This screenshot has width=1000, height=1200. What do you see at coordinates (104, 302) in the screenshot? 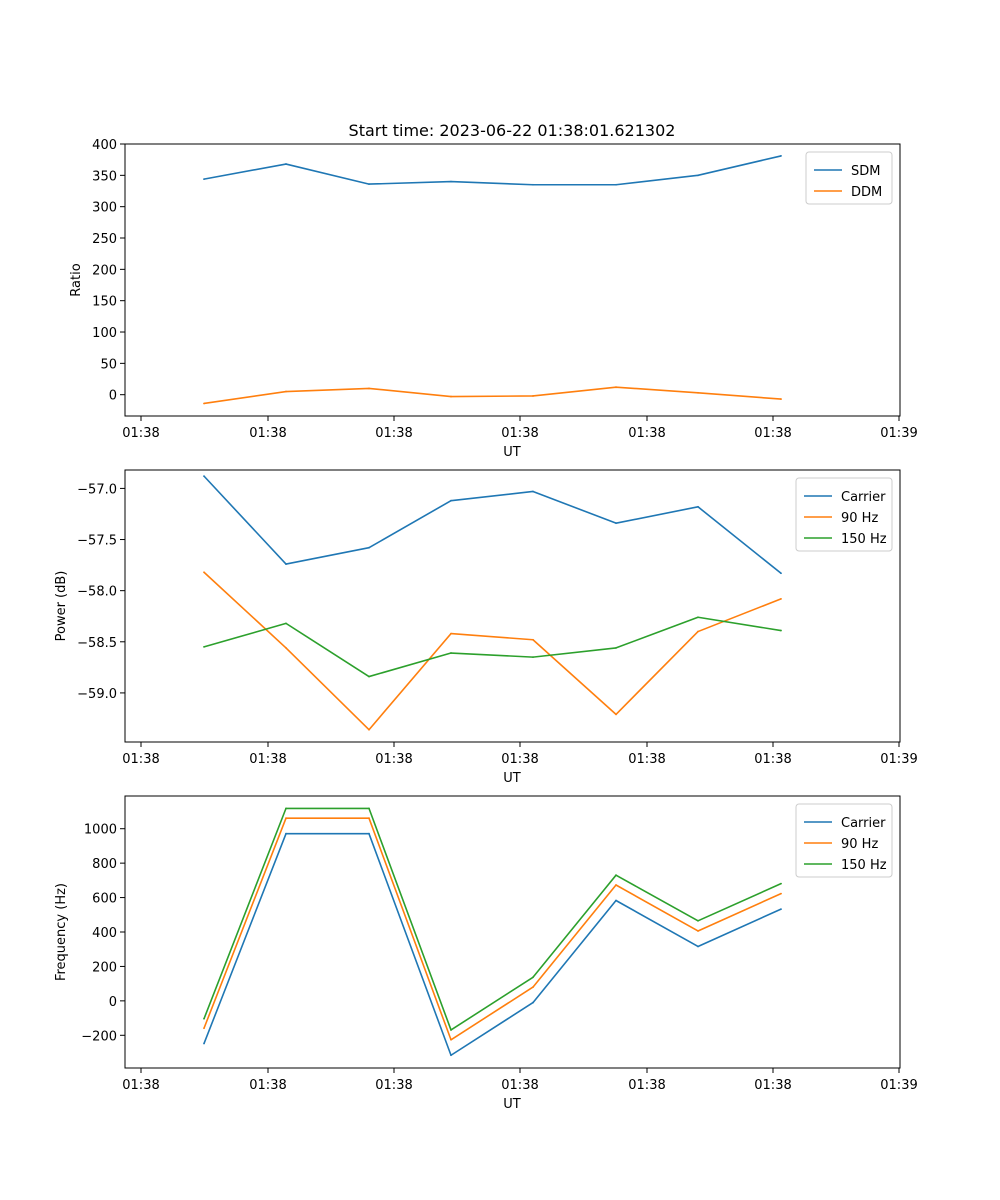
I see `panel-1-y-tick-label: 150` at bounding box center [104, 302].